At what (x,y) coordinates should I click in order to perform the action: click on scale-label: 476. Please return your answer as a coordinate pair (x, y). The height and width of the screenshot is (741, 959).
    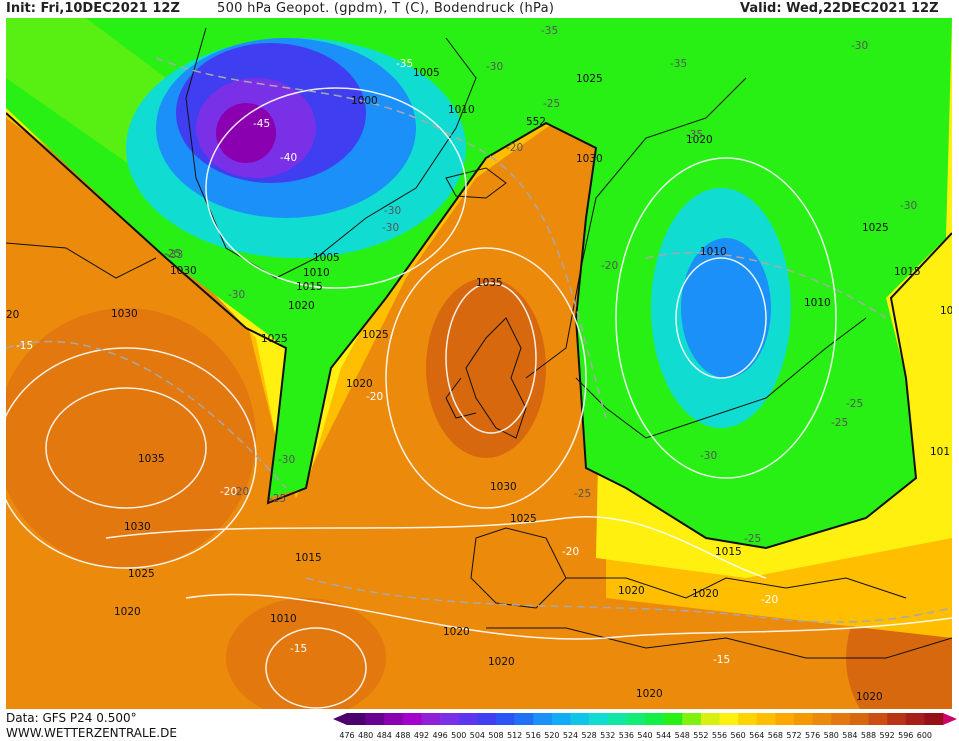
    Looking at the image, I should click on (346, 735).